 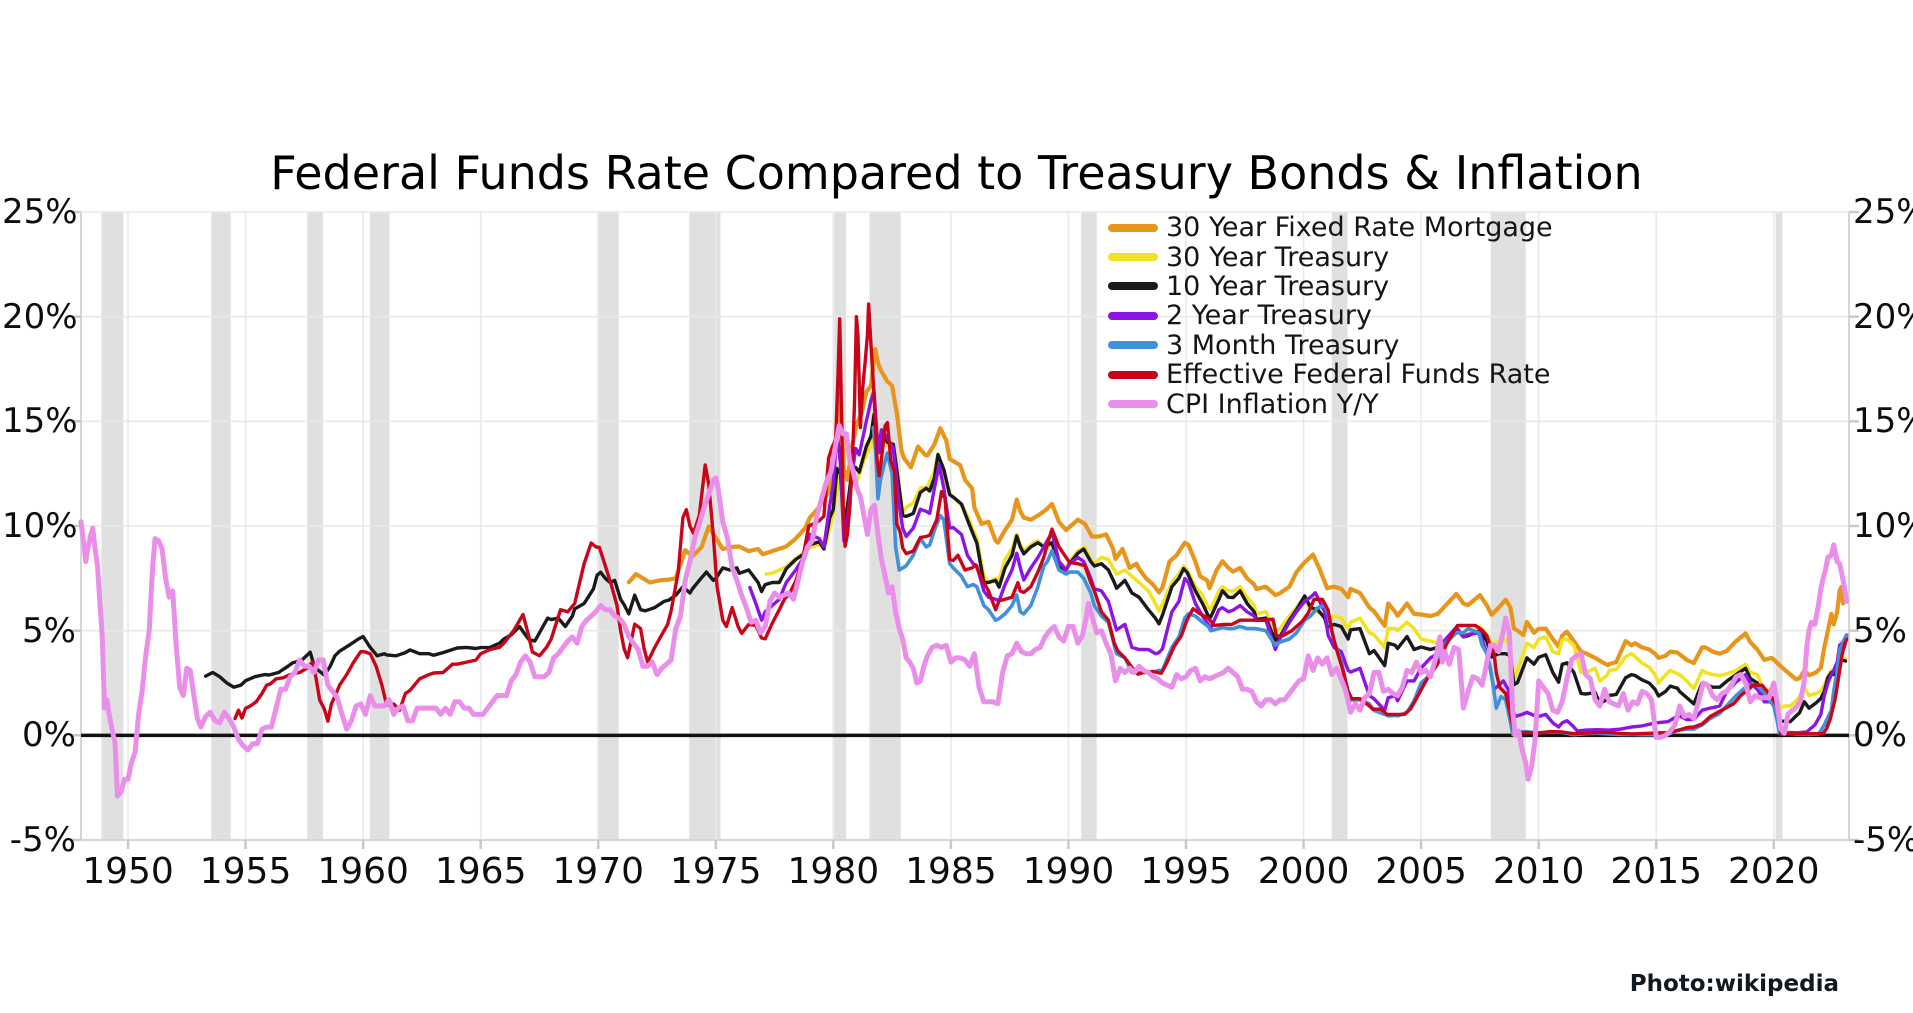 I want to click on x-tick-label: 1990, so click(x=1068, y=871).